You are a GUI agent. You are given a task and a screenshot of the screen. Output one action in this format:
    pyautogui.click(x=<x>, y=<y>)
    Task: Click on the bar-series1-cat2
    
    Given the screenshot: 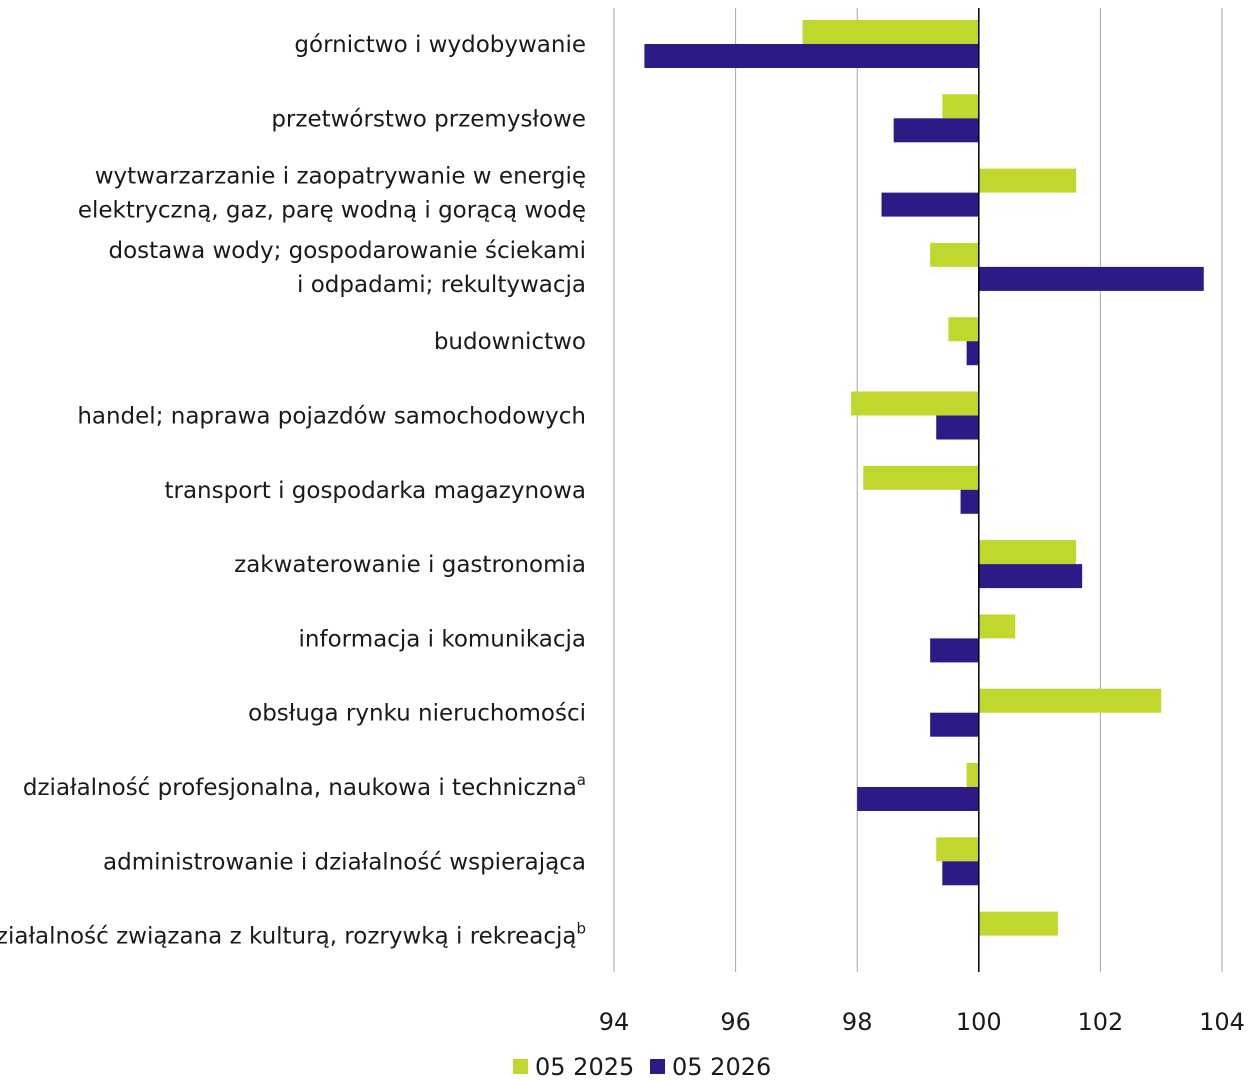 What is the action you would take?
    pyautogui.click(x=930, y=204)
    